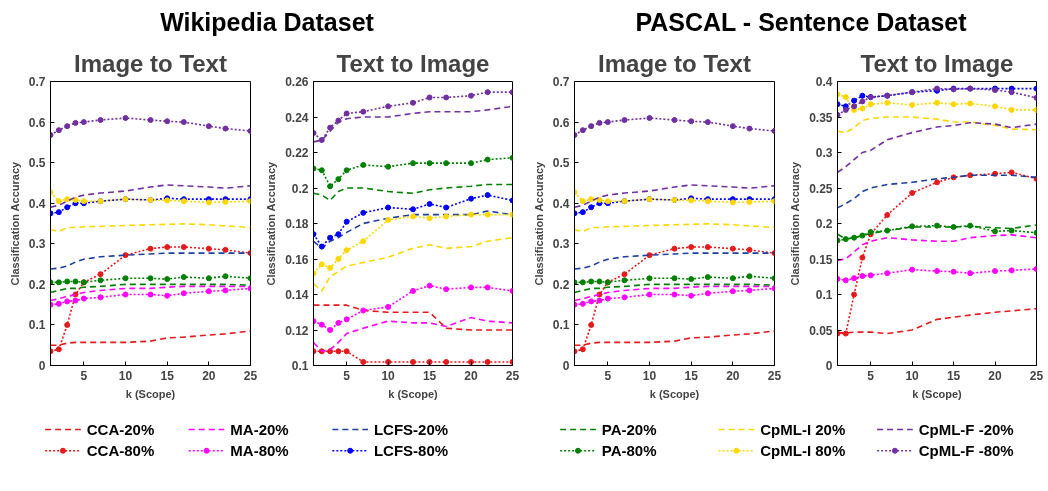 This screenshot has height=491, width=1048. I want to click on legend-label: CpML-I 80%, so click(803, 451).